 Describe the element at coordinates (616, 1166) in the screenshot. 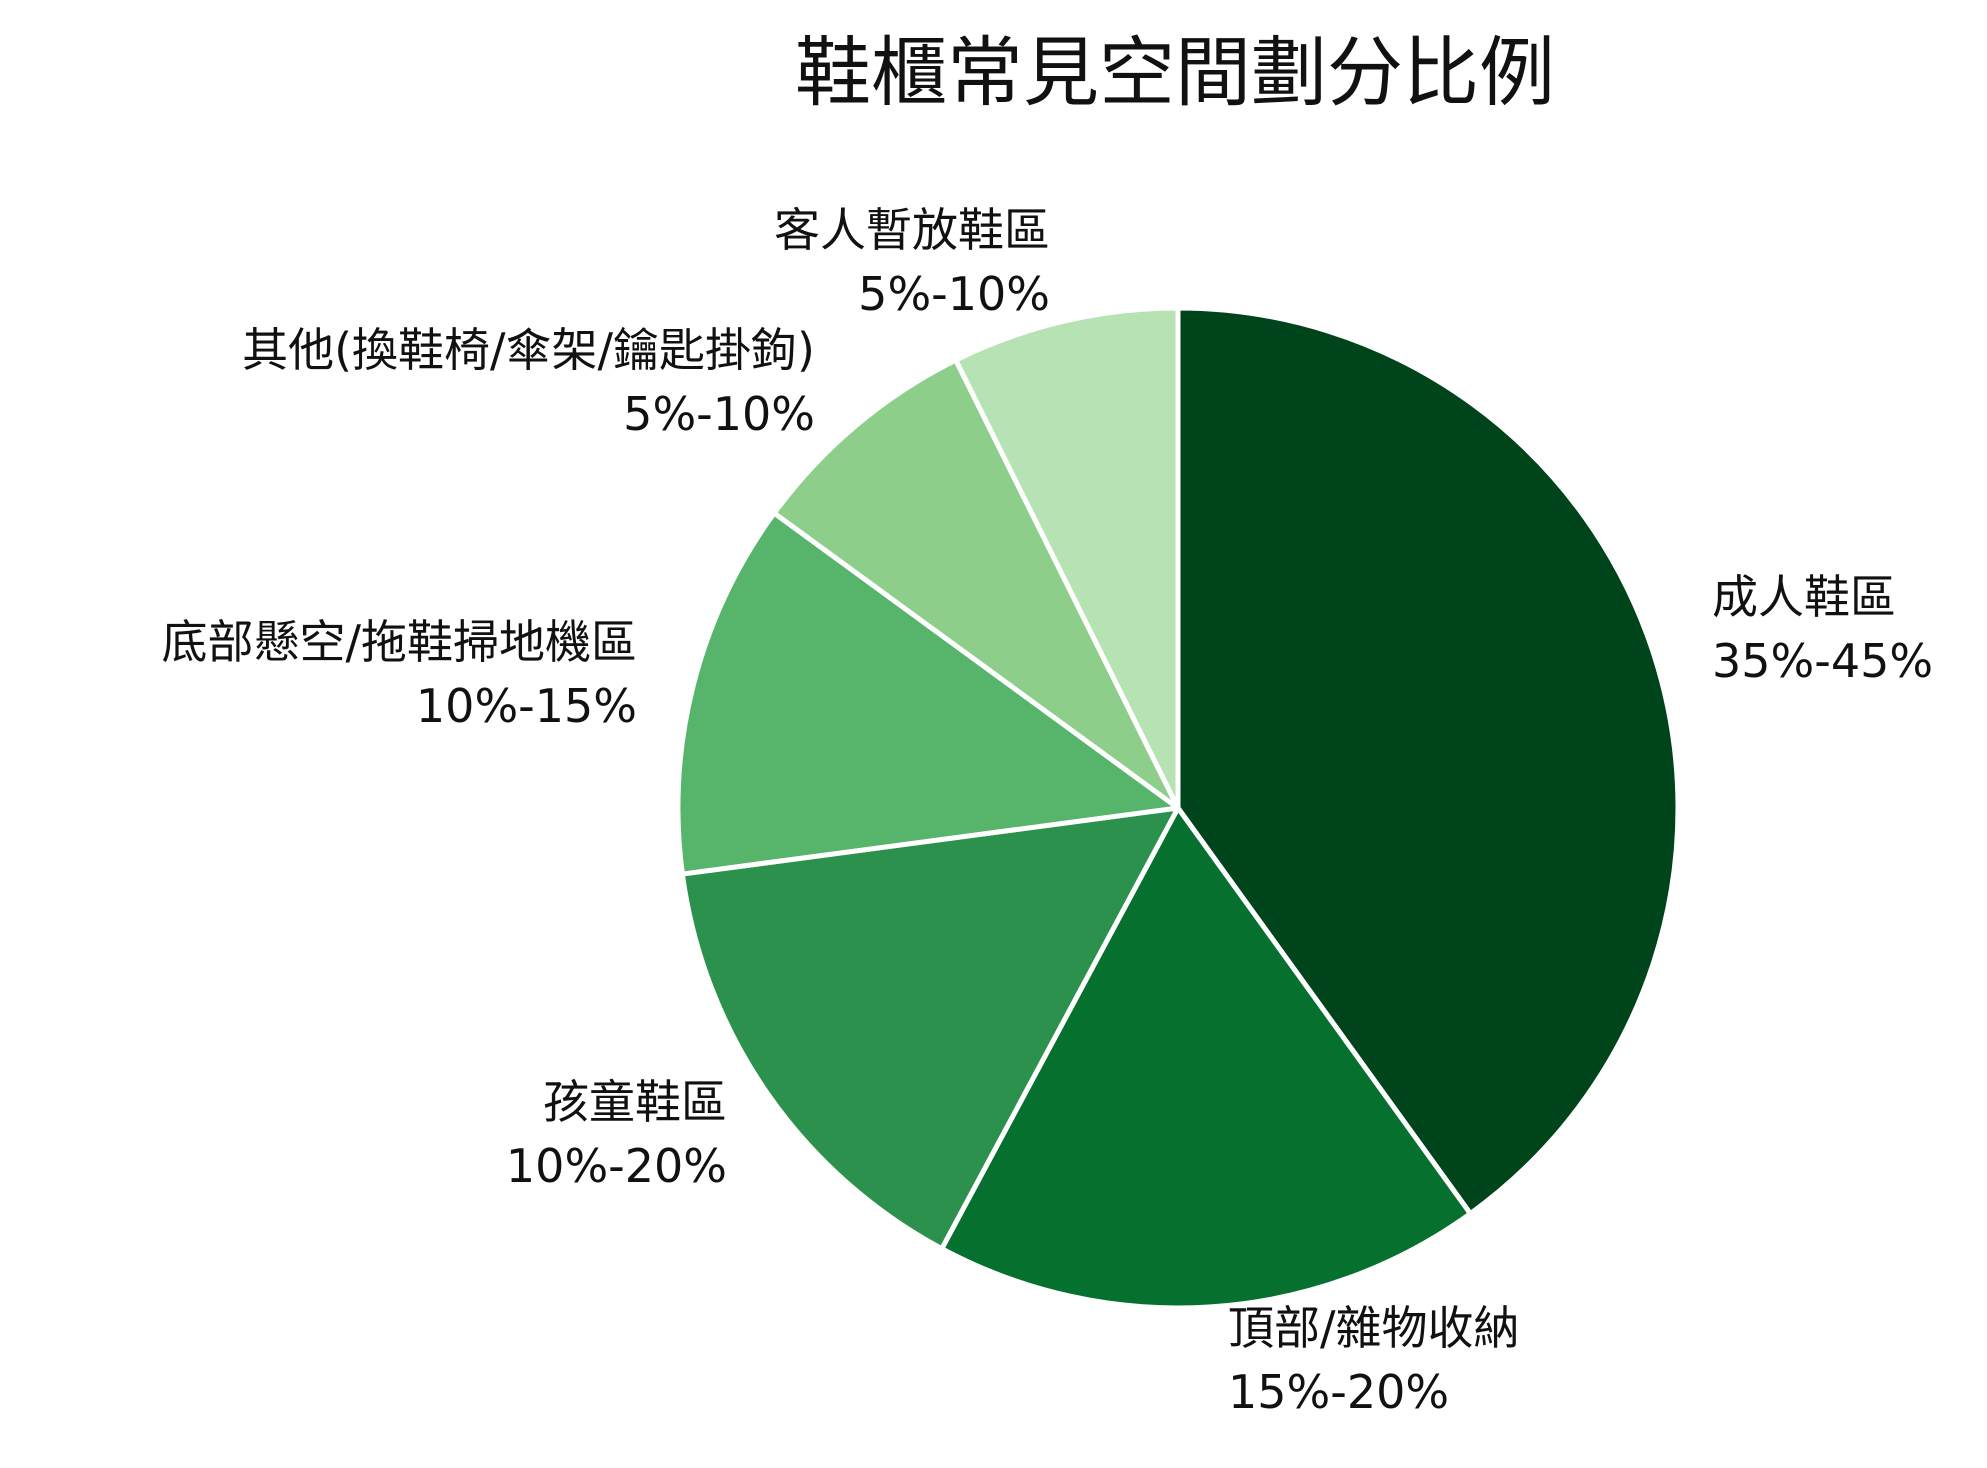

I see `label-kids-range: 10%-20%` at that location.